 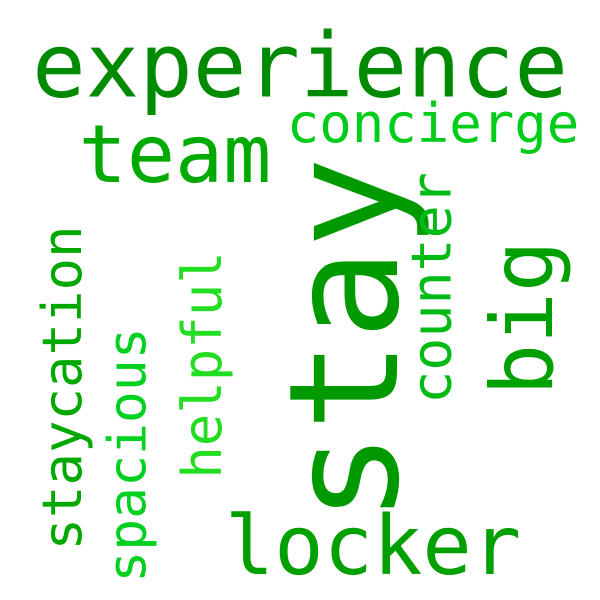 I want to click on word-locker: locker, so click(x=373, y=546).